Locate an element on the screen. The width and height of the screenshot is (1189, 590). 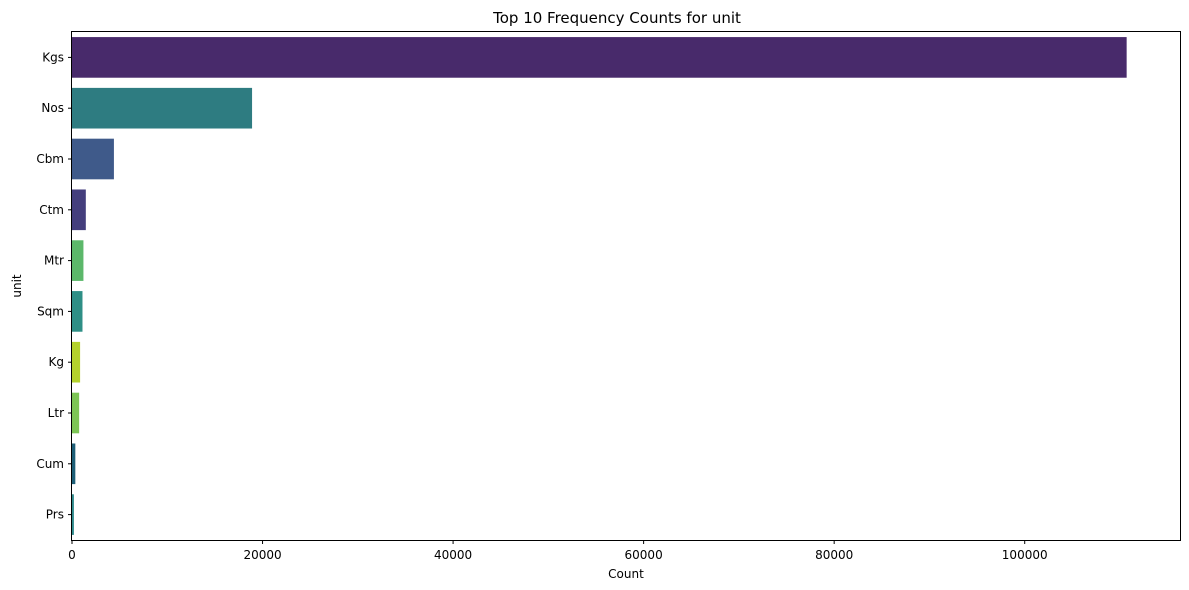
bar-cbm is located at coordinates (93, 159).